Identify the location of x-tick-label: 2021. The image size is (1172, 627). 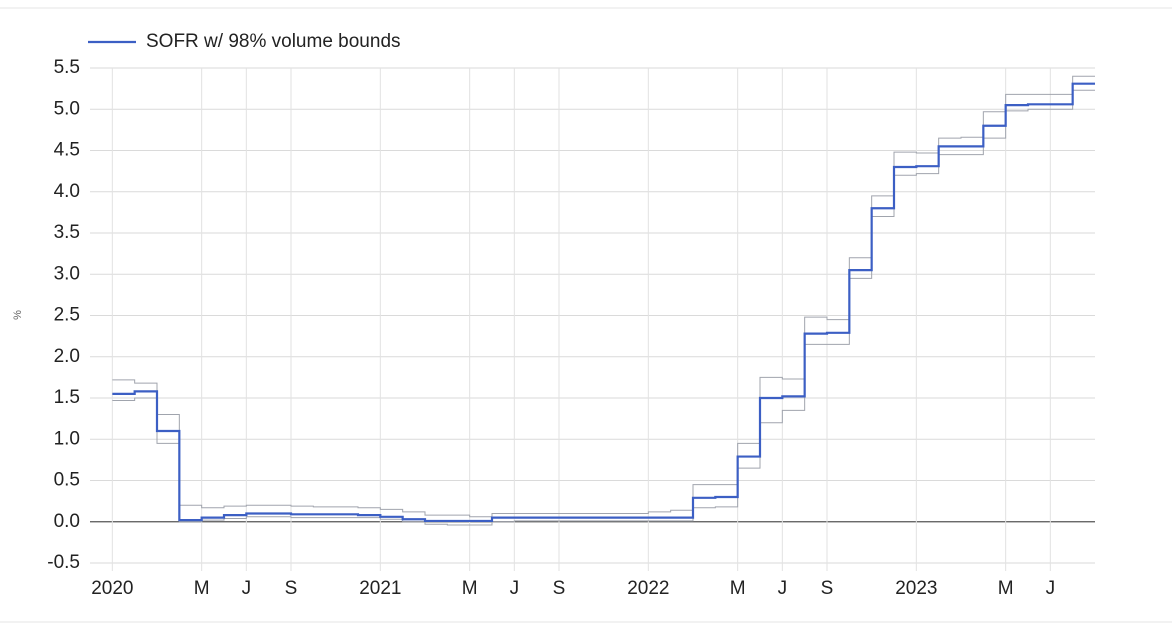
(380, 588).